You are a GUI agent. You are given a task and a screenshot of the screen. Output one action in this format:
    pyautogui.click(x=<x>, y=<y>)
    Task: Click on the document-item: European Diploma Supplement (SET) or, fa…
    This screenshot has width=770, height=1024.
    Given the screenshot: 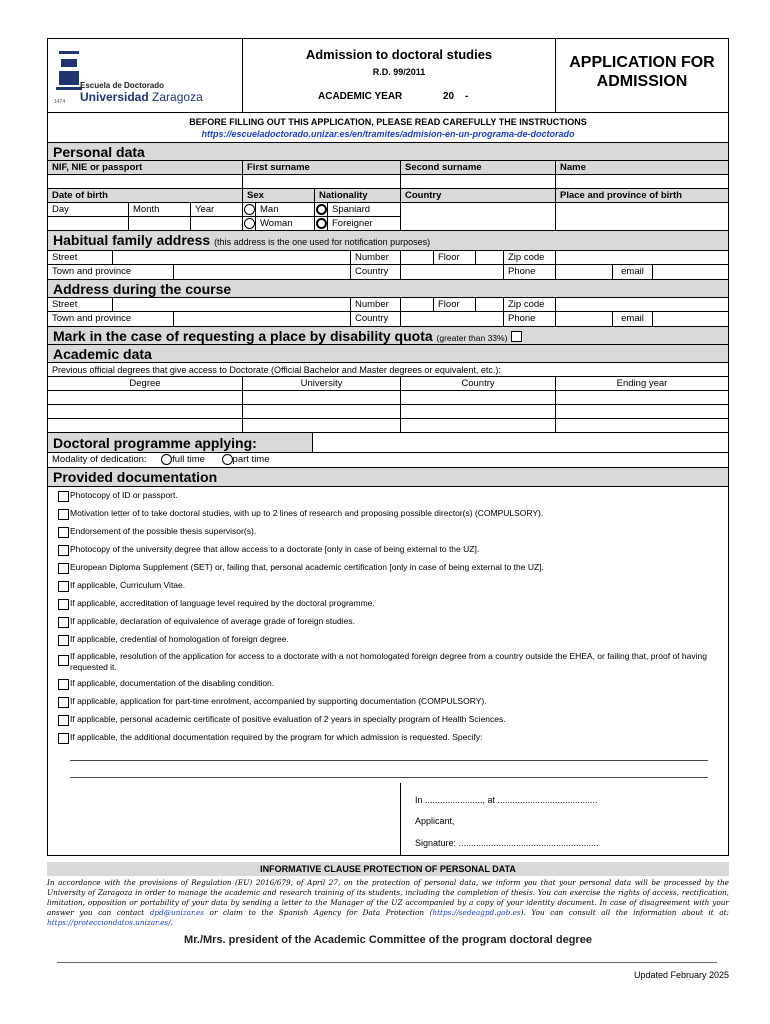 What is the action you would take?
    pyautogui.click(x=307, y=567)
    